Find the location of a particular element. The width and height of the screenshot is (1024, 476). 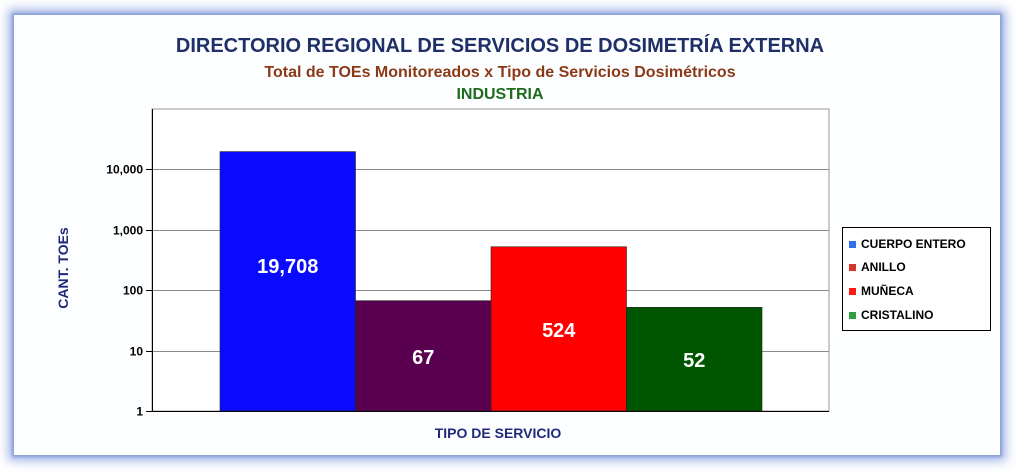

y-tick-label: 10,000 is located at coordinates (124, 170).